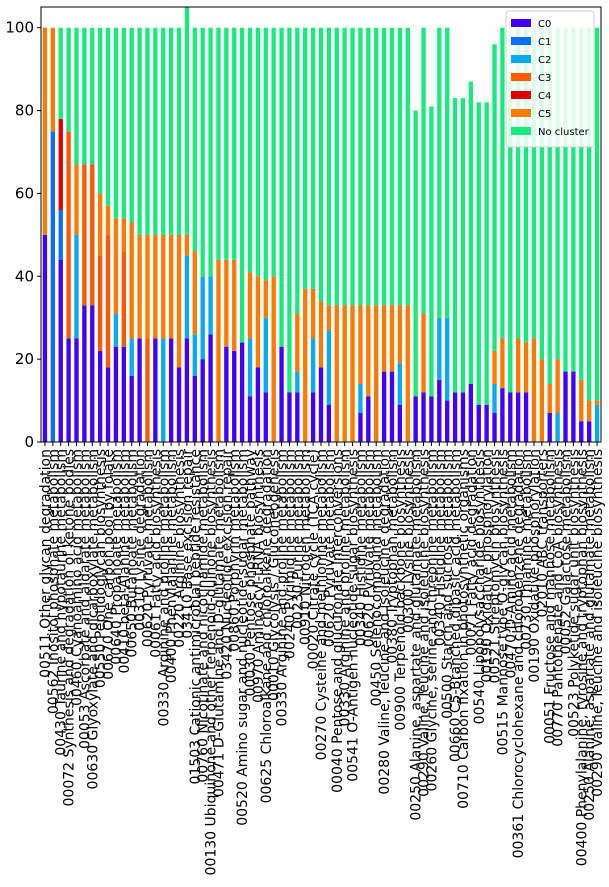  I want to click on bar-segment-c4, so click(61, 164).